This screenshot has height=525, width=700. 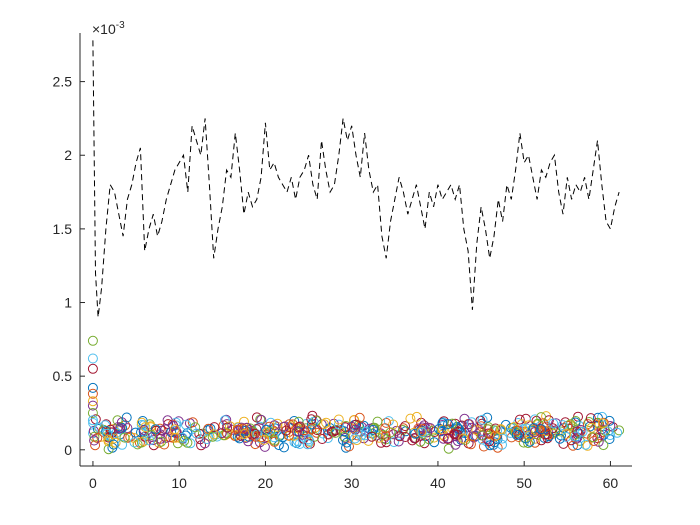 What do you see at coordinates (438, 483) in the screenshot?
I see `x-tick-label: 40` at bounding box center [438, 483].